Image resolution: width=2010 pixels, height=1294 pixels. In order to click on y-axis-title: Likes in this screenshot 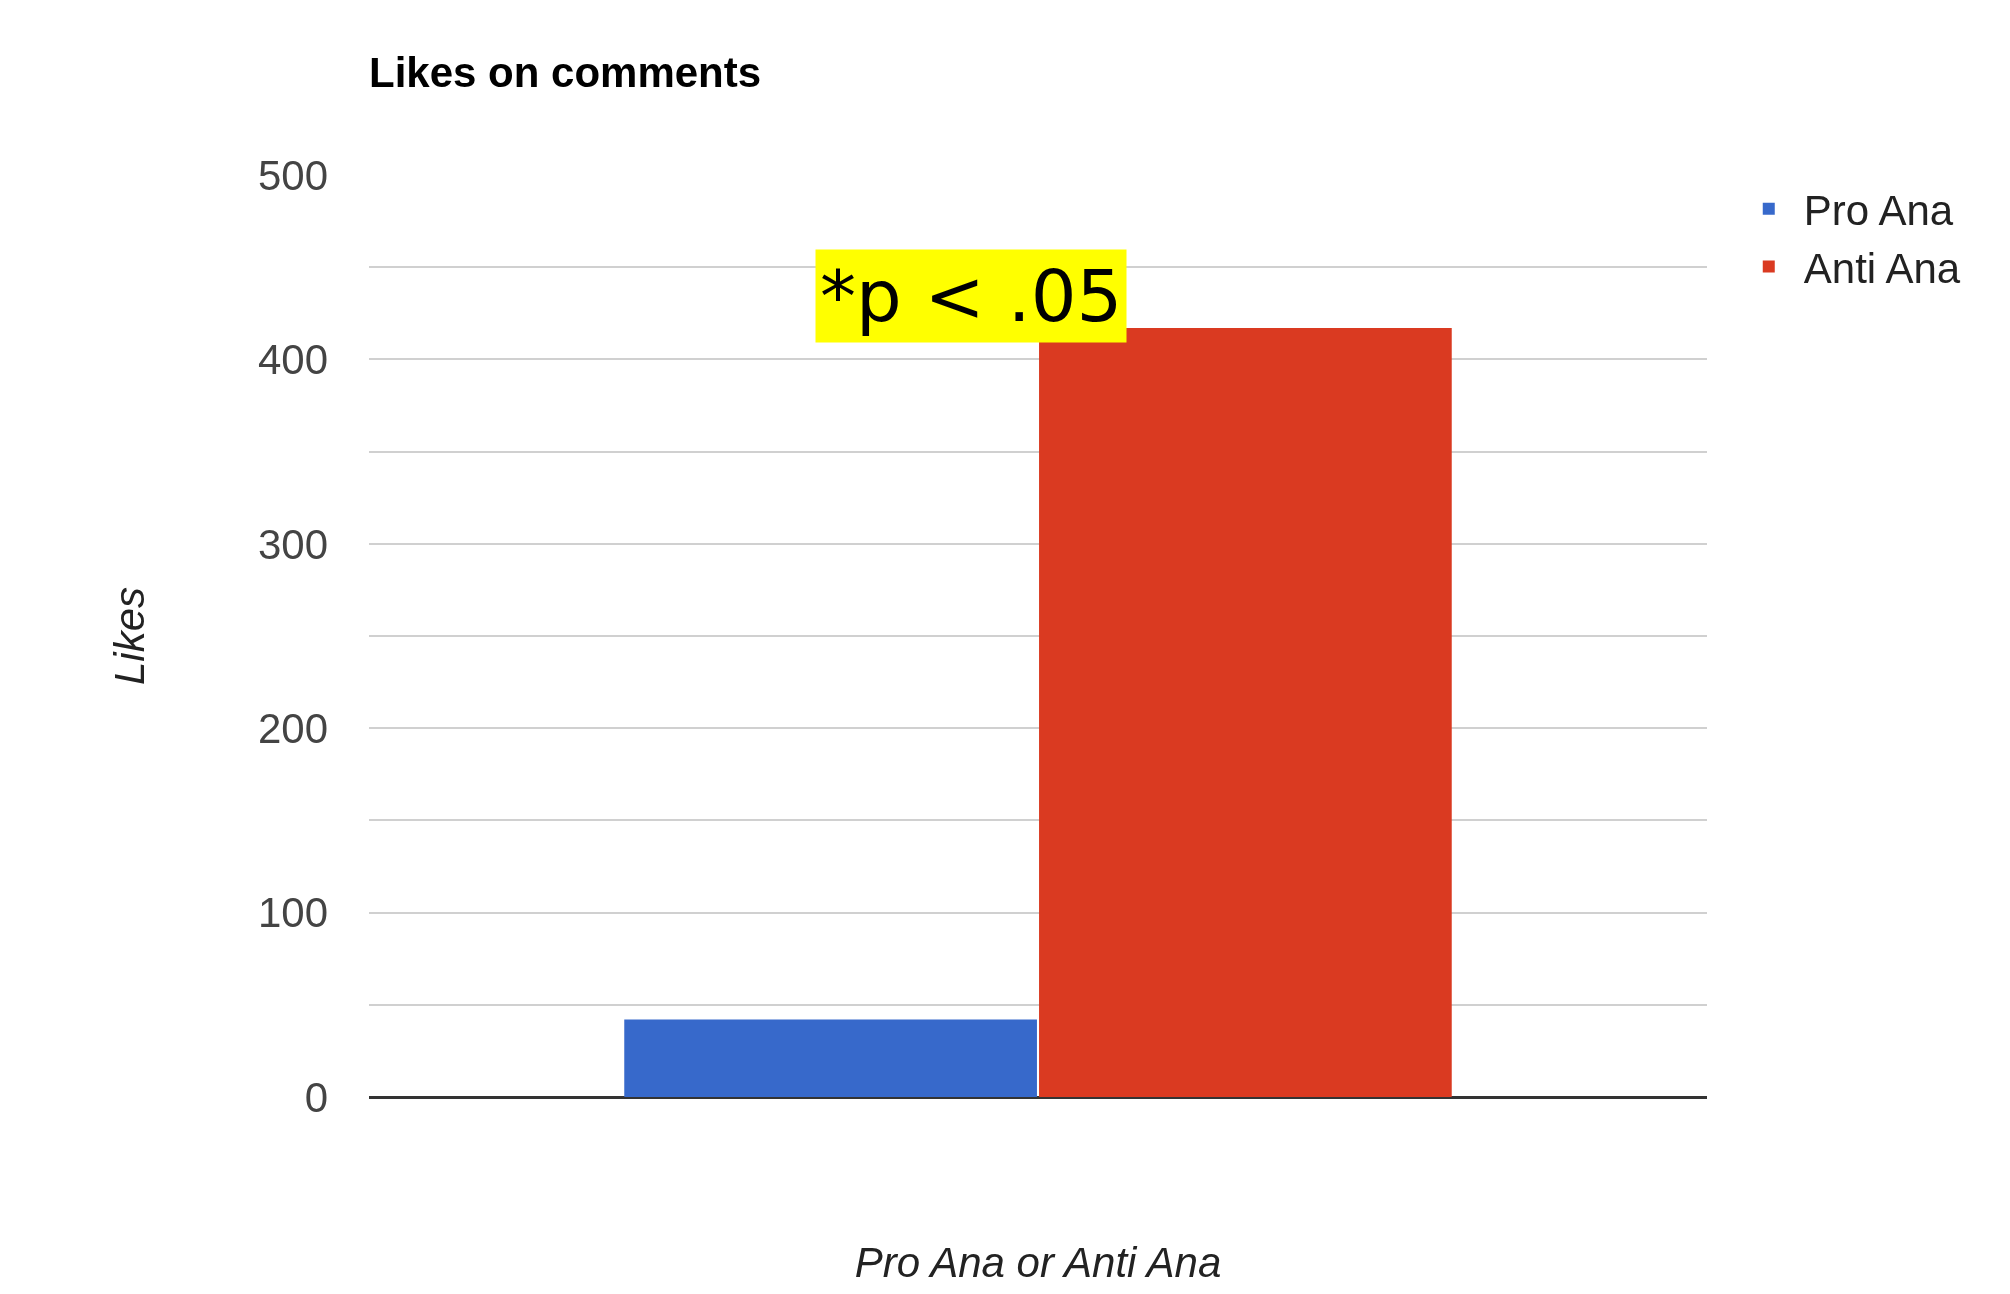, I will do `click(129, 636)`.